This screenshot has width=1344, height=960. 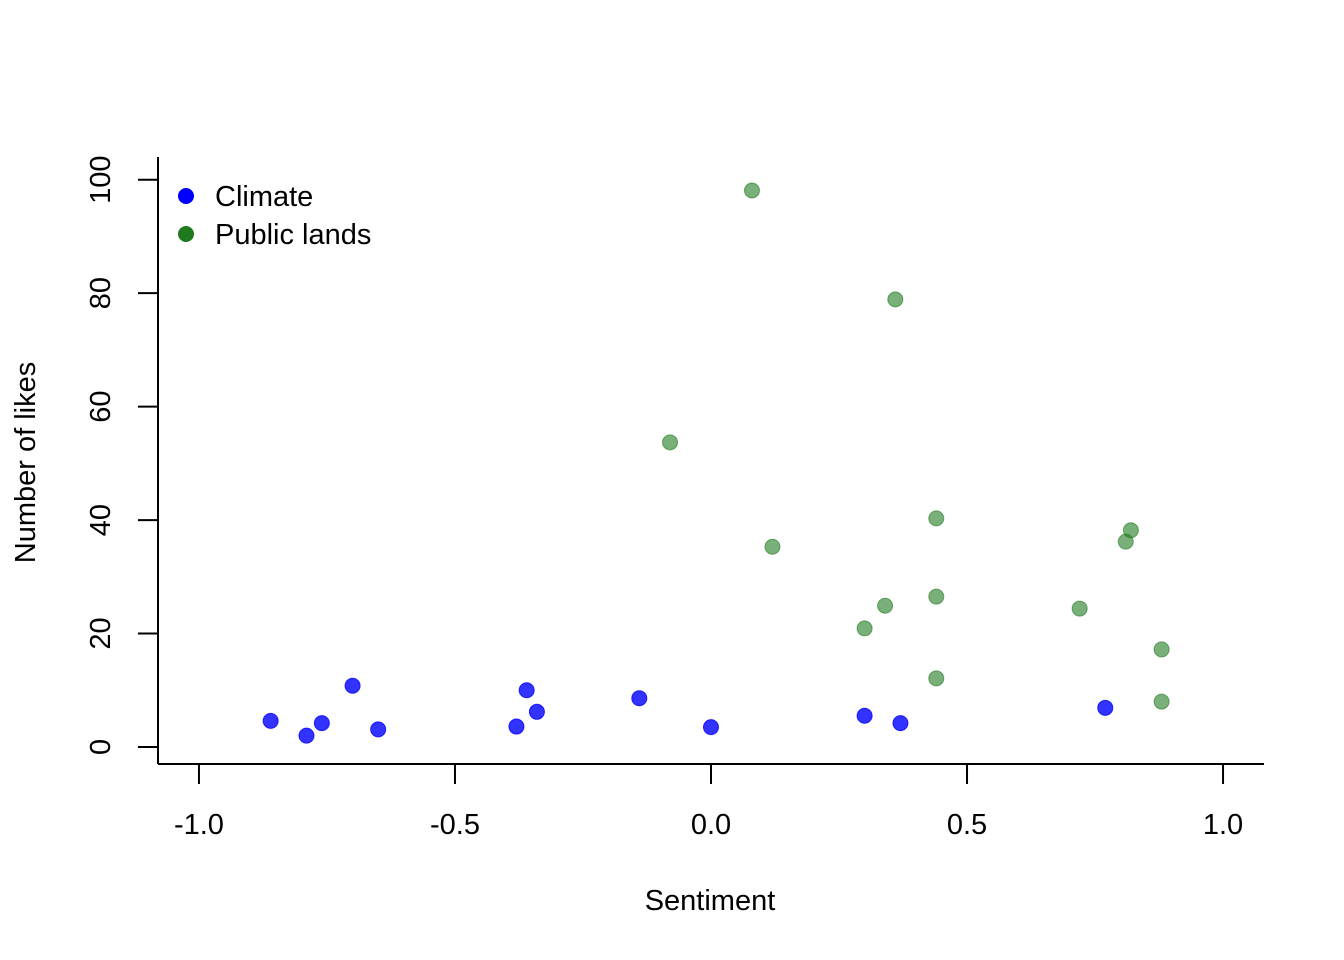 What do you see at coordinates (708, 802) in the screenshot?
I see `x-axis-ticks: -1.0 -0.5 0.0 0.5 1.0` at bounding box center [708, 802].